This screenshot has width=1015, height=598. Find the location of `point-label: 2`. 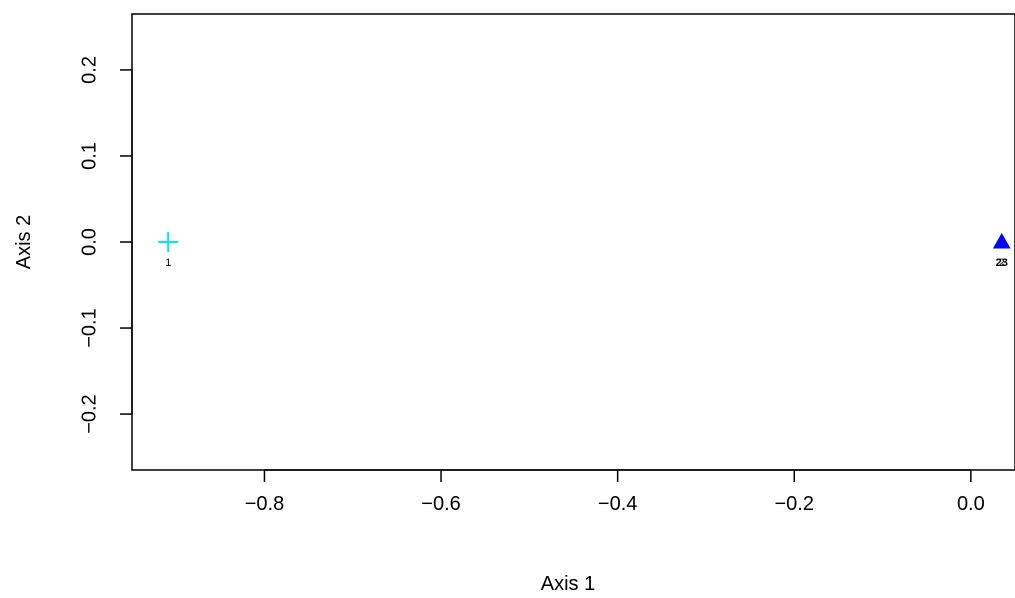

point-label: 2 is located at coordinates (1002, 263).